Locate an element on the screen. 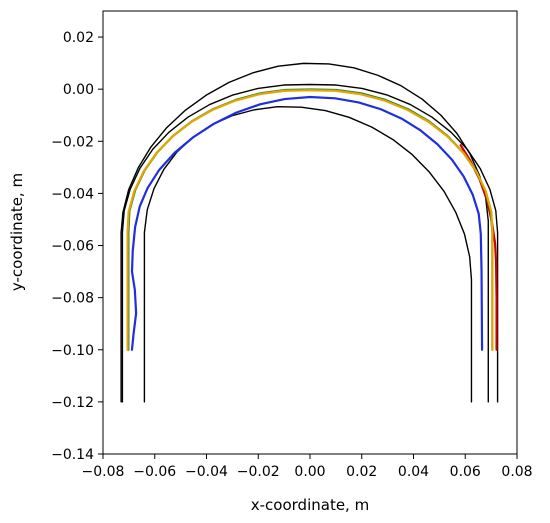  x-tick-label: 0.00 is located at coordinates (309, 472).